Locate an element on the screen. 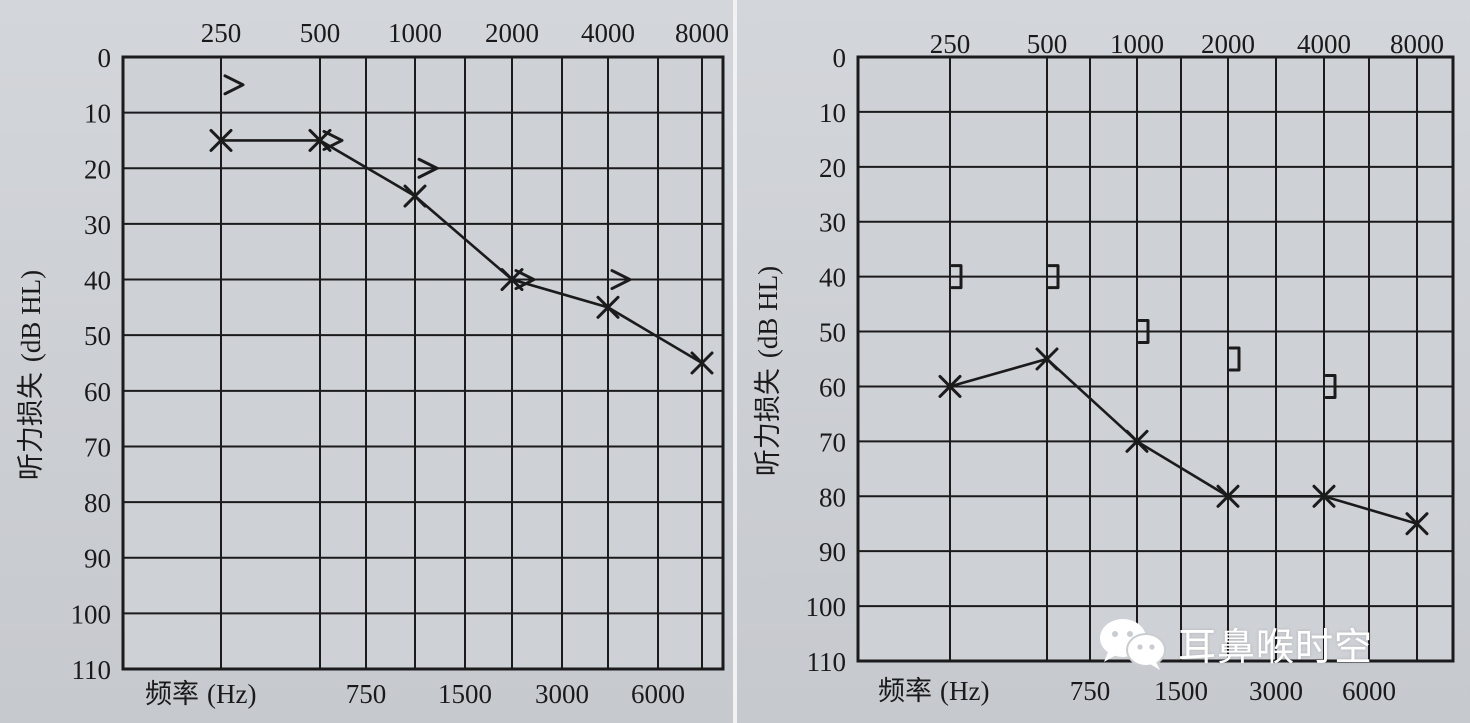 The width and height of the screenshot is (1470, 723). watermark: 耳鼻喉时空 is located at coordinates (1234, 643).